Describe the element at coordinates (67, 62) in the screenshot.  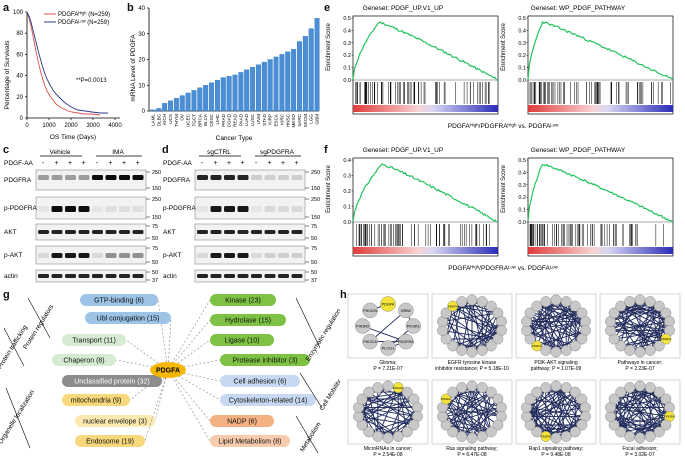
I see `survival-curve-low` at that location.